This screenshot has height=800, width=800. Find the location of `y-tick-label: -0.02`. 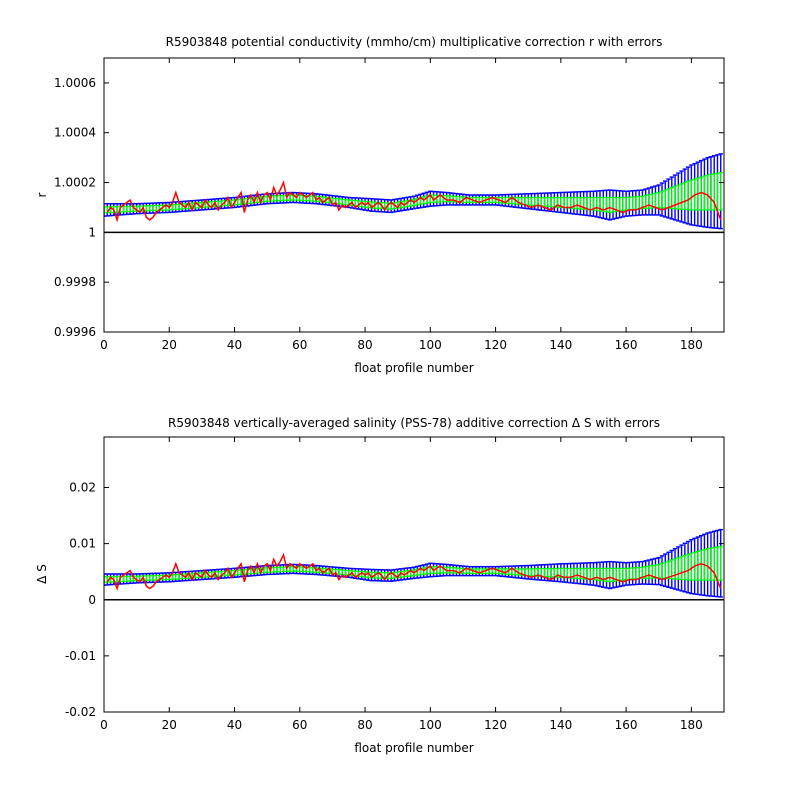

y-tick-label: -0.02 is located at coordinates (80, 712).